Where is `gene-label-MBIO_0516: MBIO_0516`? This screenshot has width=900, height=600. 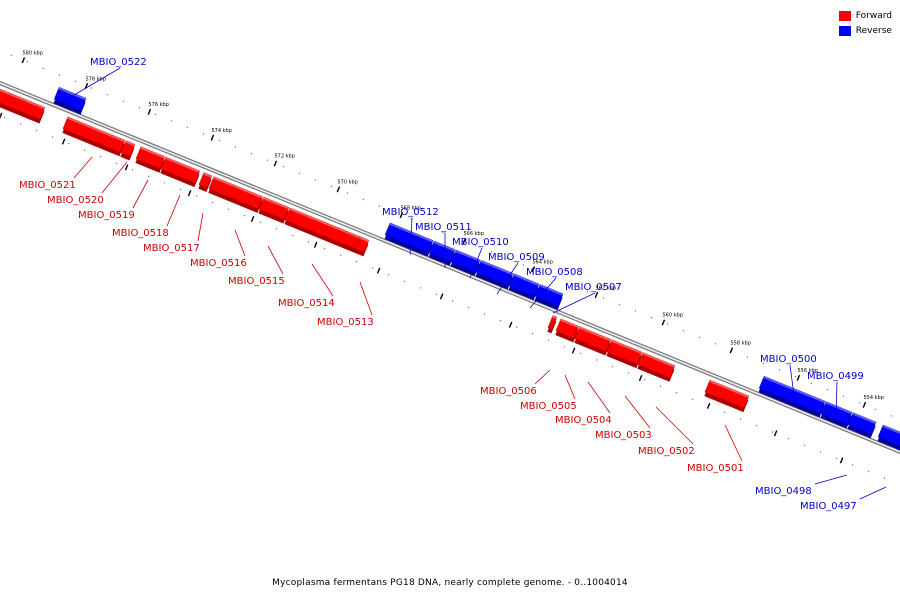
gene-label-MBIO_0516: MBIO_0516 is located at coordinates (218, 263).